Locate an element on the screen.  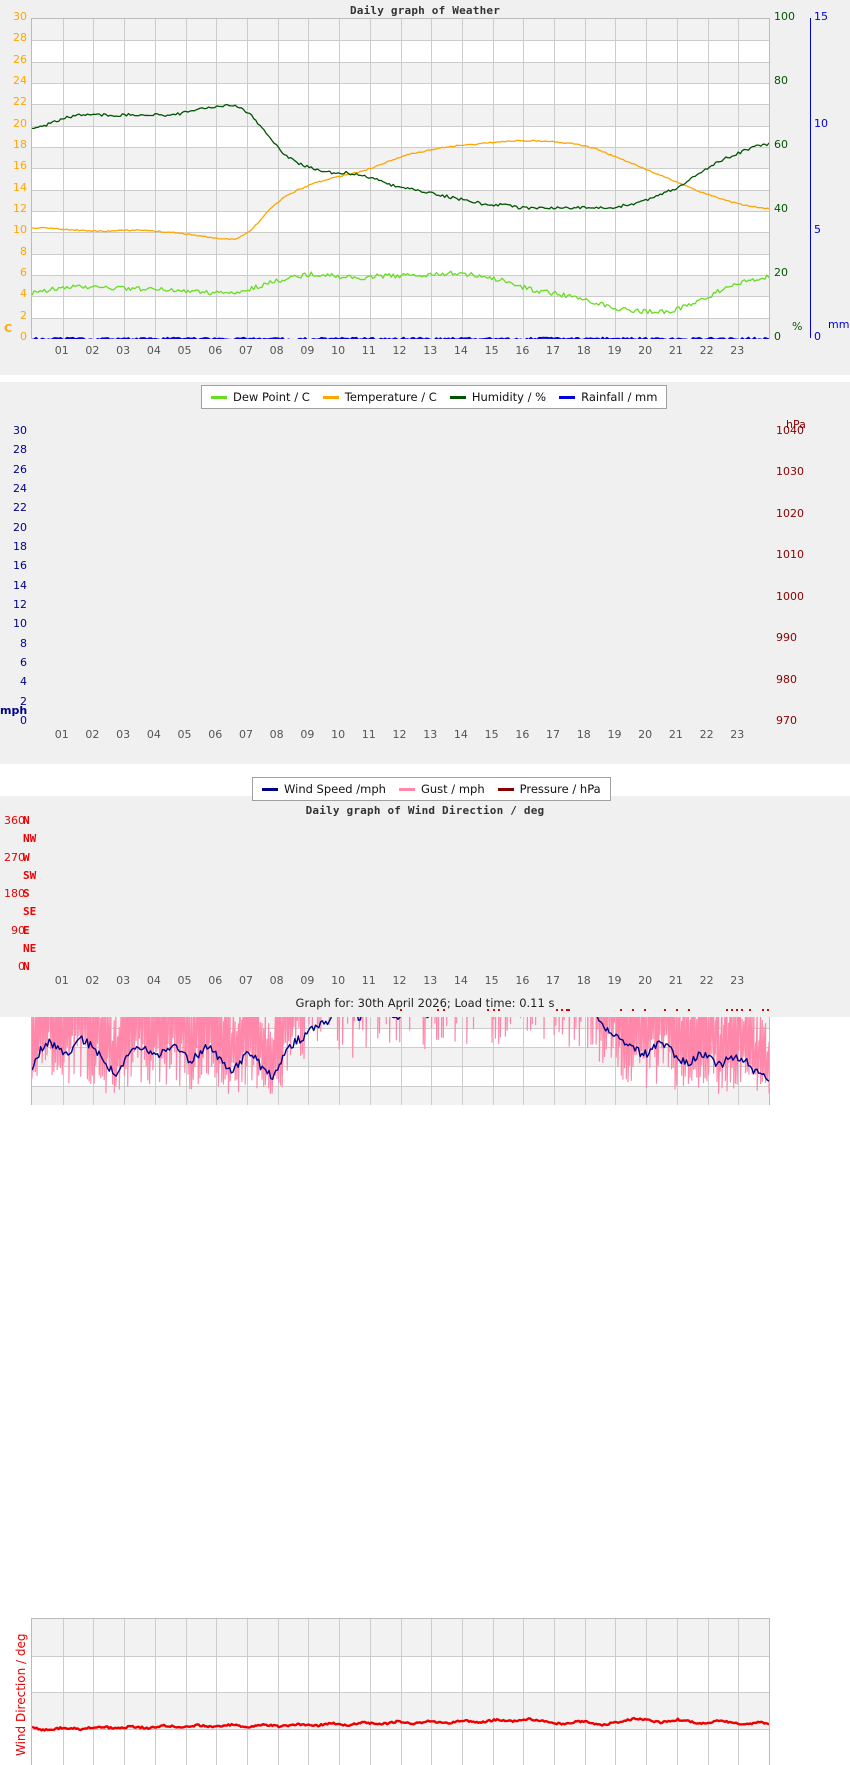
chart-2-x-tick: 21 is located at coordinates (675, 734).